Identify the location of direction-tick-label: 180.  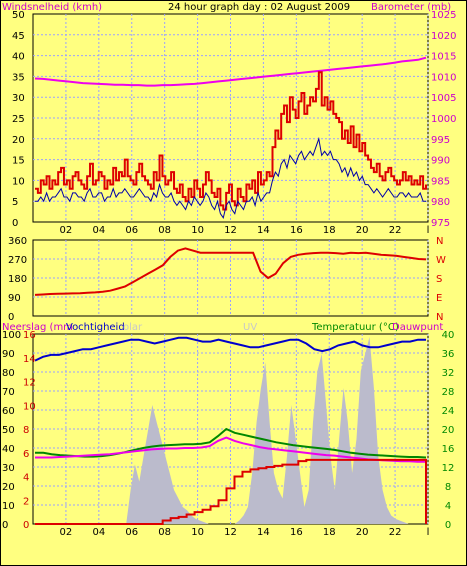
(17, 279).